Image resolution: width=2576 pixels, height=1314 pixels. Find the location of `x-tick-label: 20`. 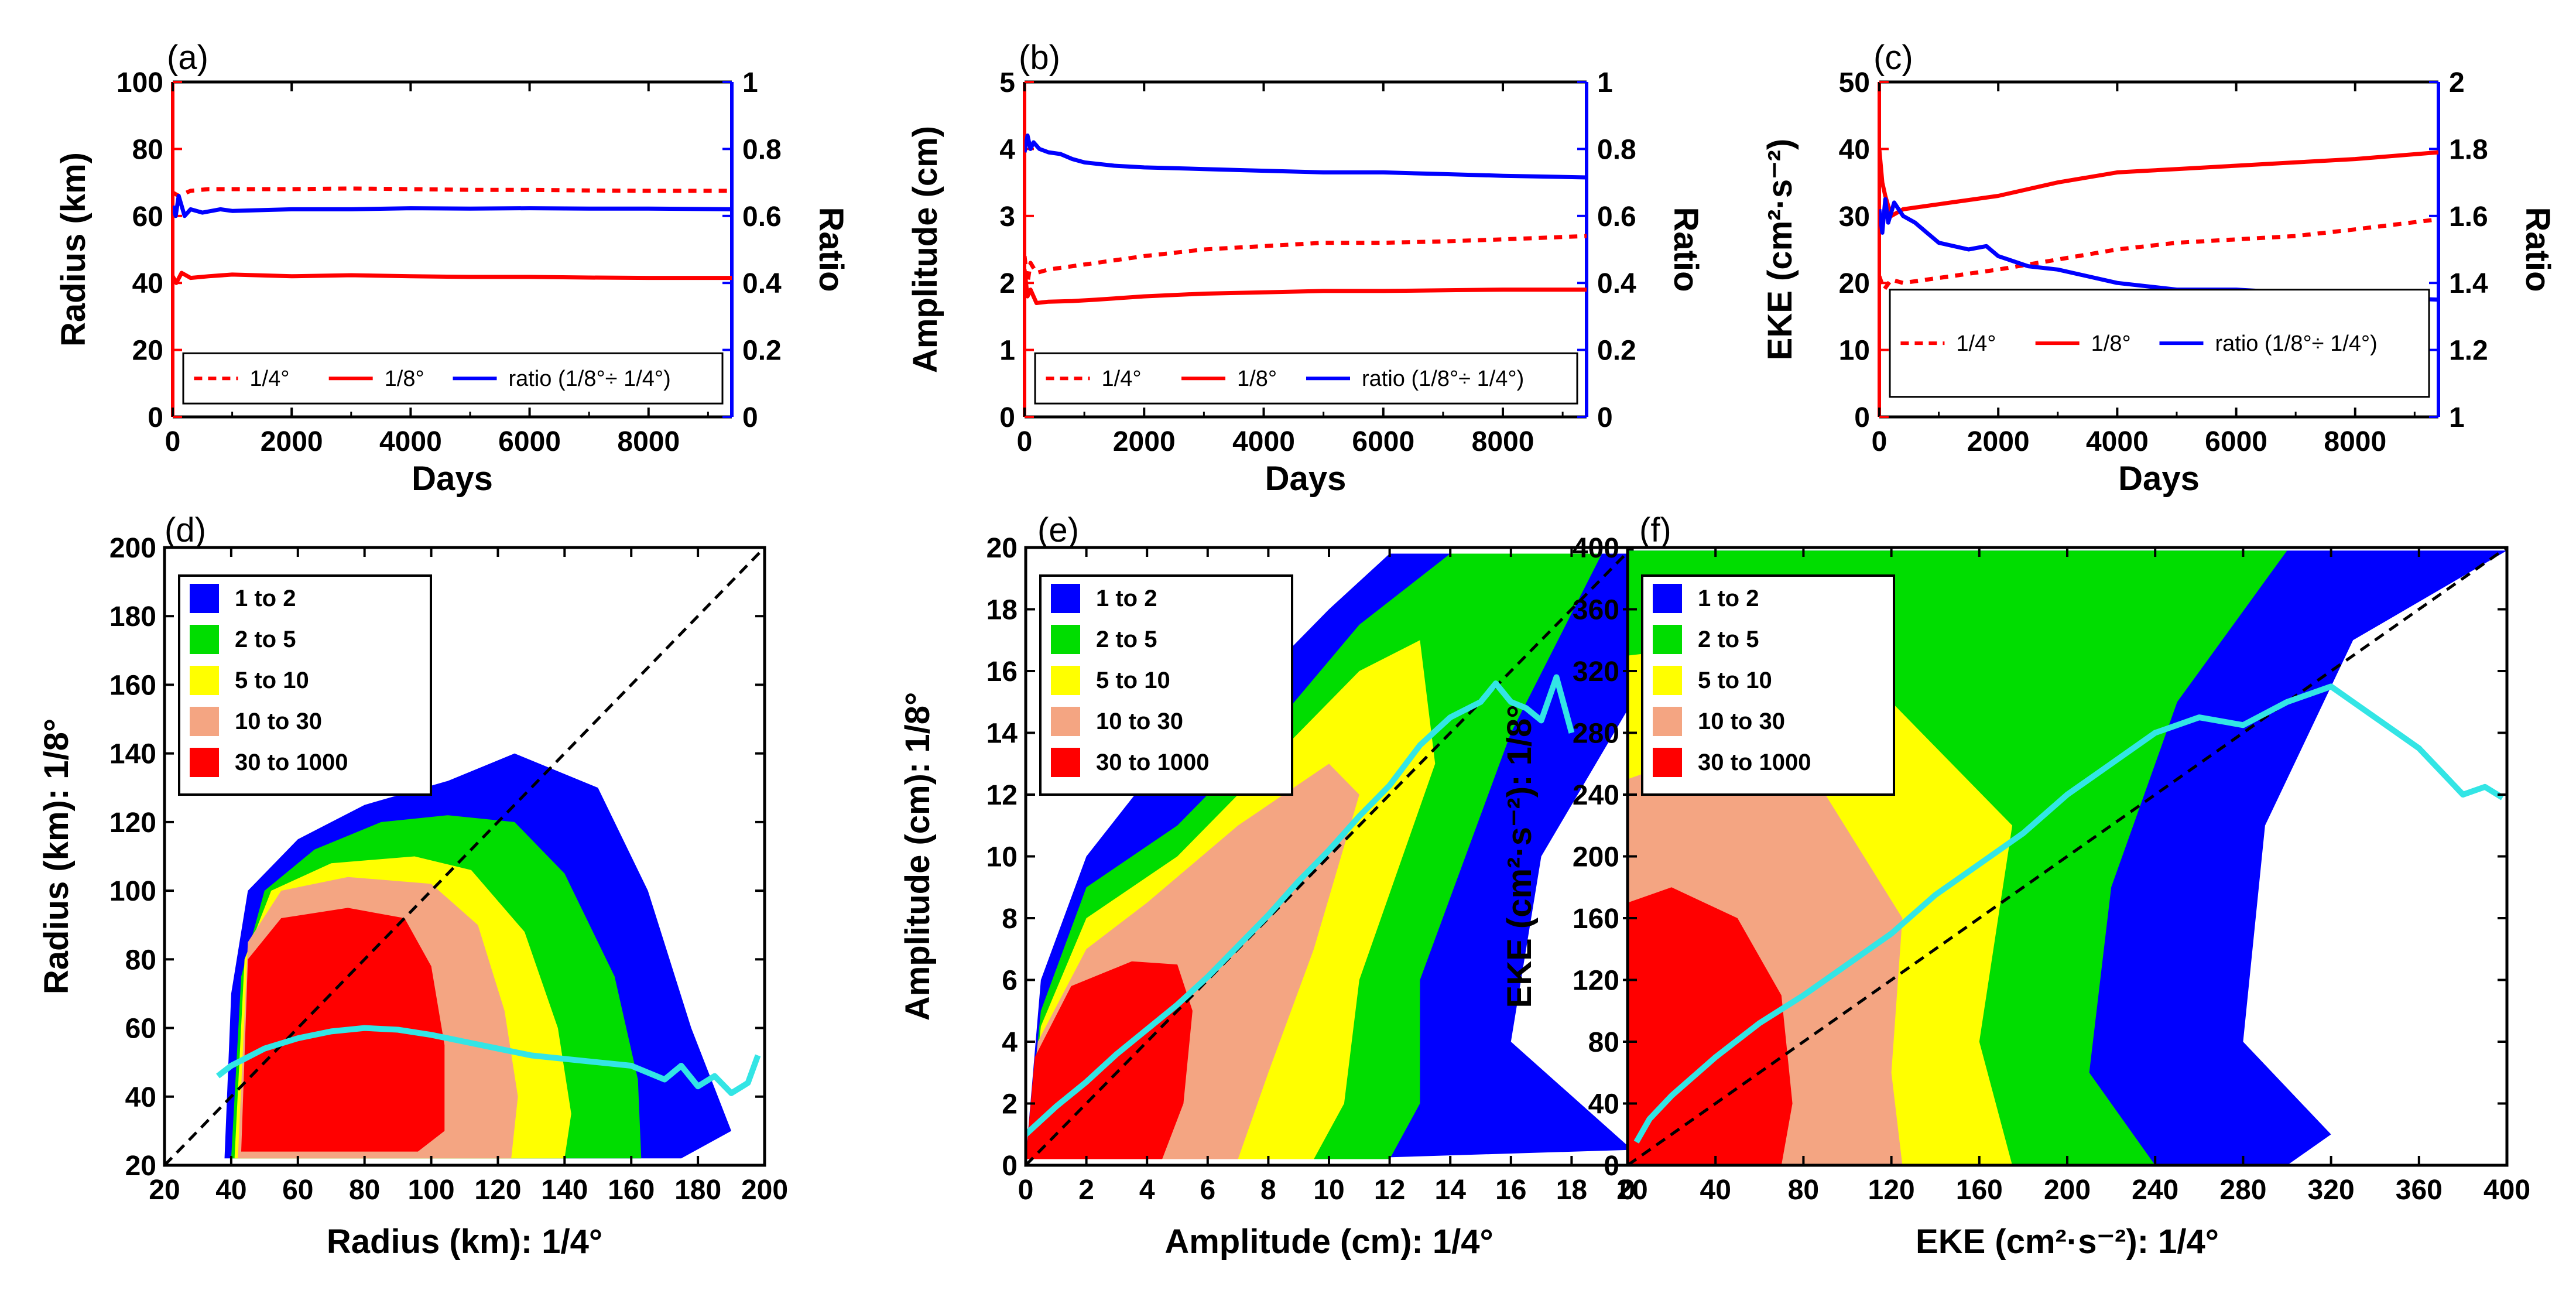

x-tick-label: 20 is located at coordinates (1631, 1190).